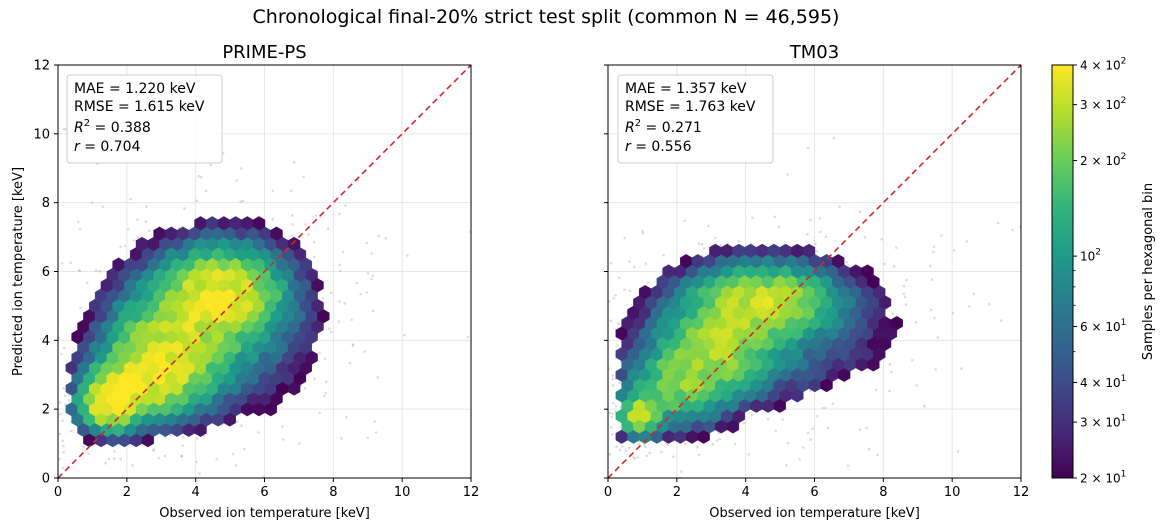 This screenshot has width=1161, height=531. I want to click on stats-box-background, so click(144, 119).